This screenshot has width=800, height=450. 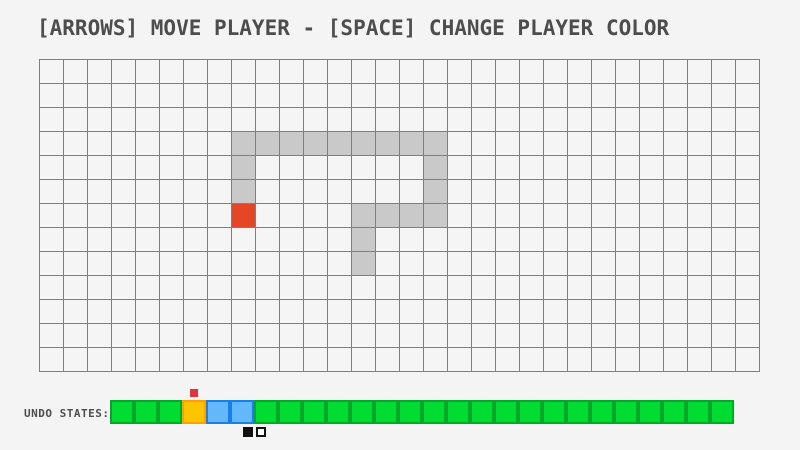 What do you see at coordinates (261, 432) in the screenshot?
I see `white-color-swatch` at bounding box center [261, 432].